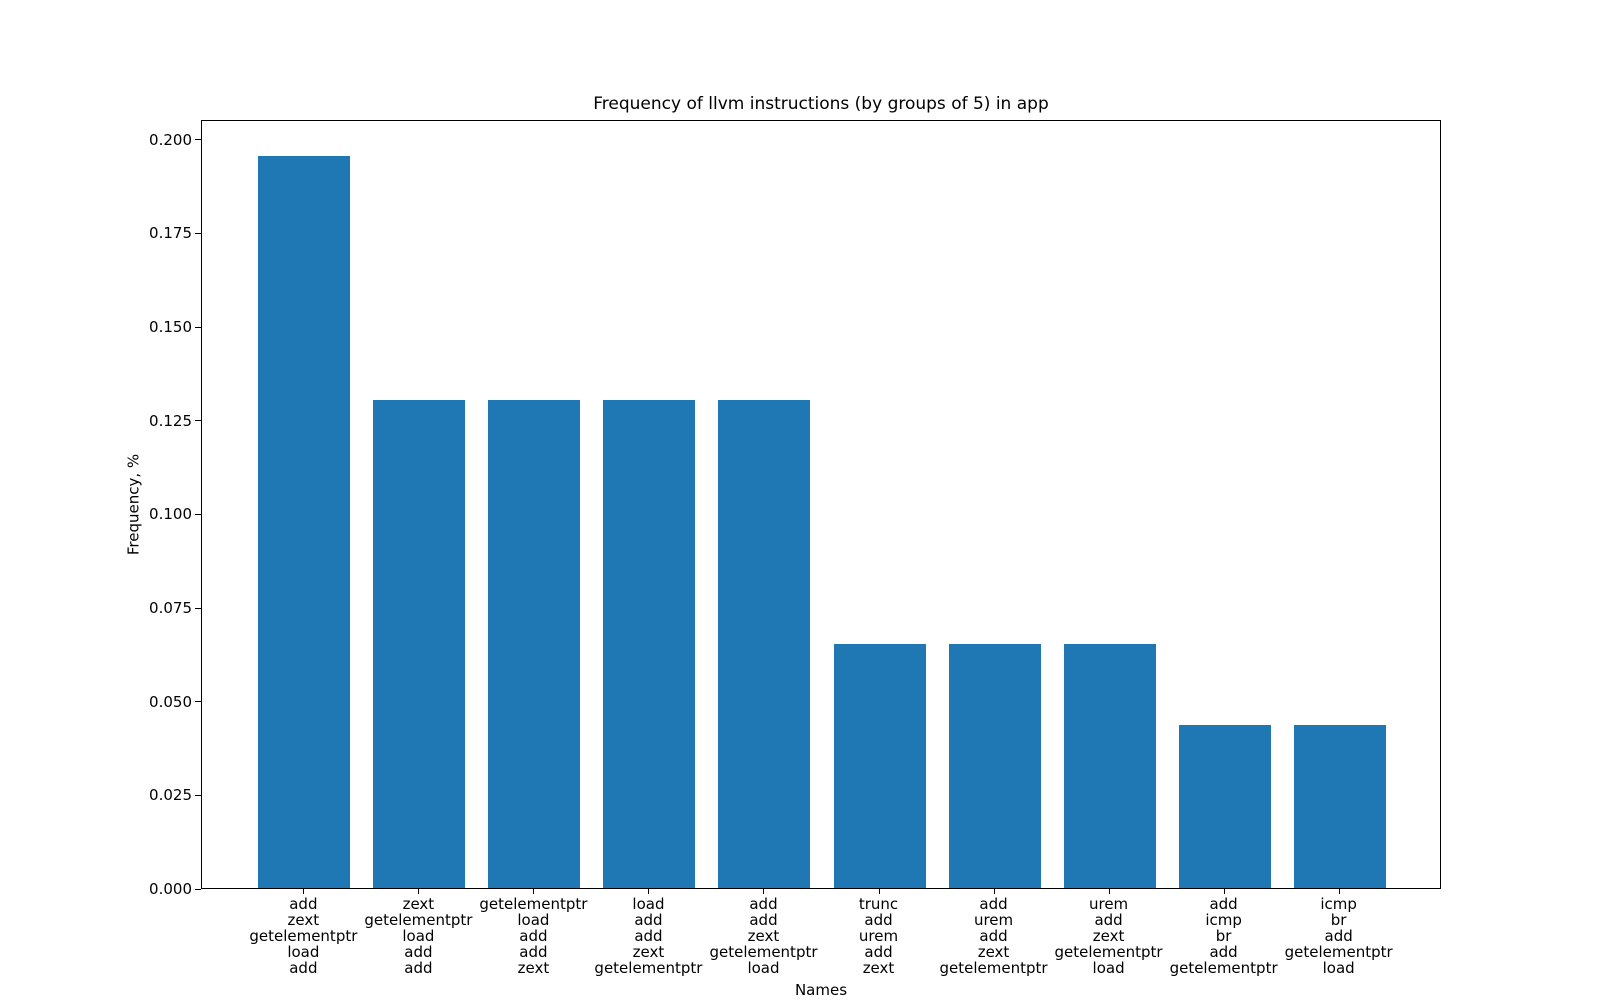 Image resolution: width=1600 pixels, height=1000 pixels. Describe the element at coordinates (170, 889) in the screenshot. I see `y-tick-label: 0.000` at that location.